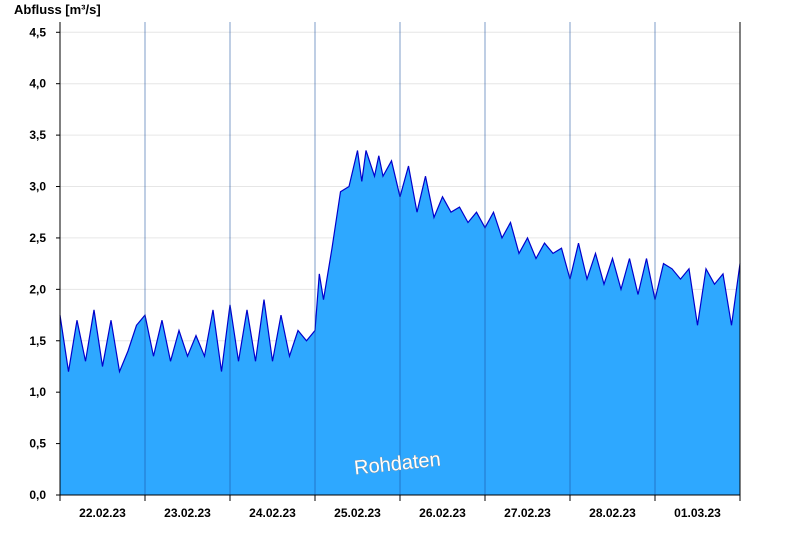 The height and width of the screenshot is (550, 800). Describe the element at coordinates (37, 289) in the screenshot. I see `y-tick-label-4: 2,0` at that location.